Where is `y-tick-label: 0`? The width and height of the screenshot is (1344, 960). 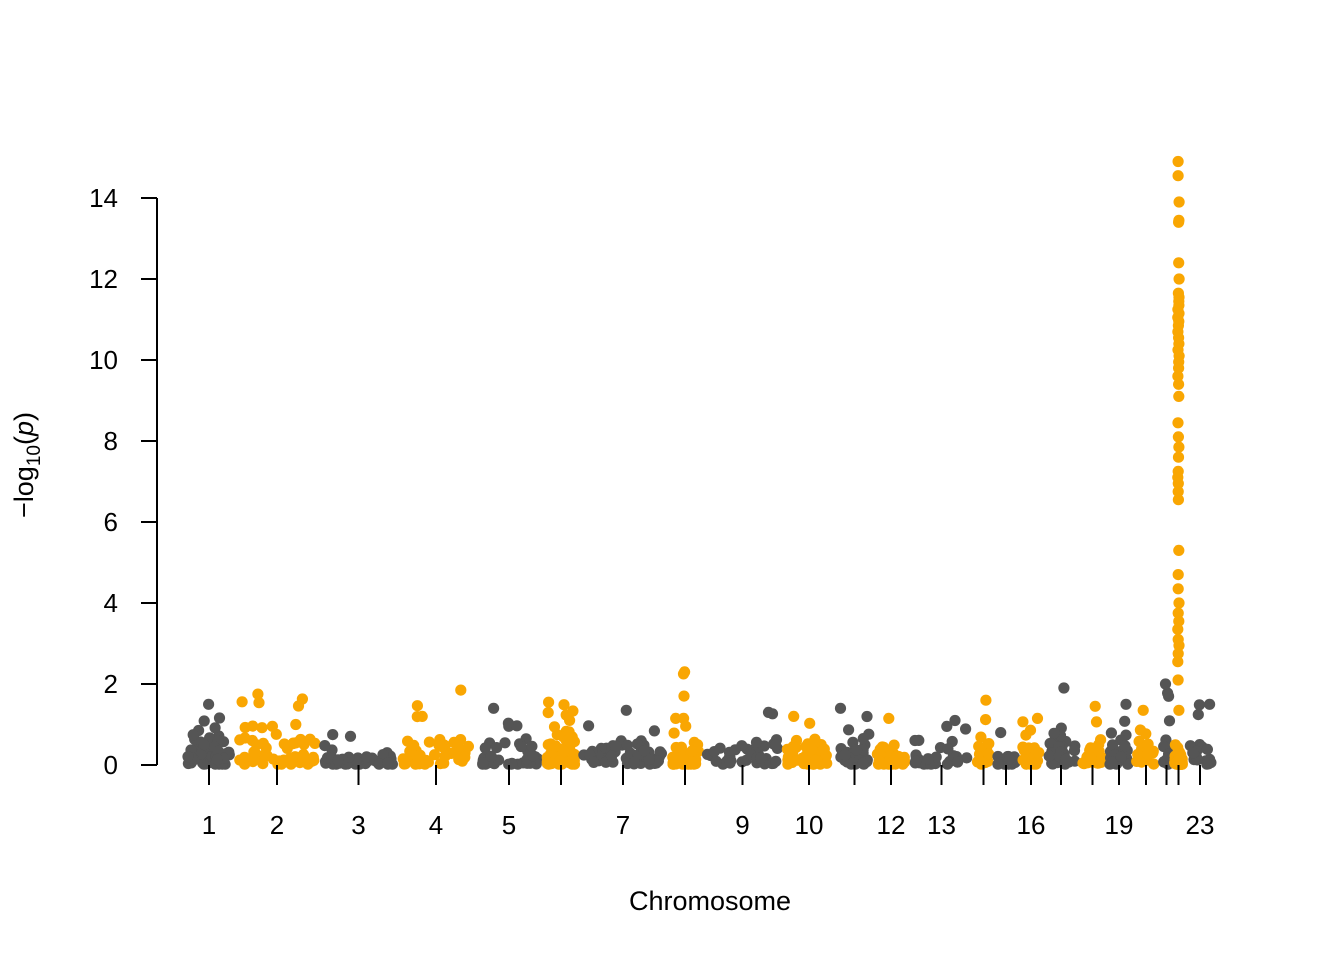
y-tick-label: 0 is located at coordinates (111, 765).